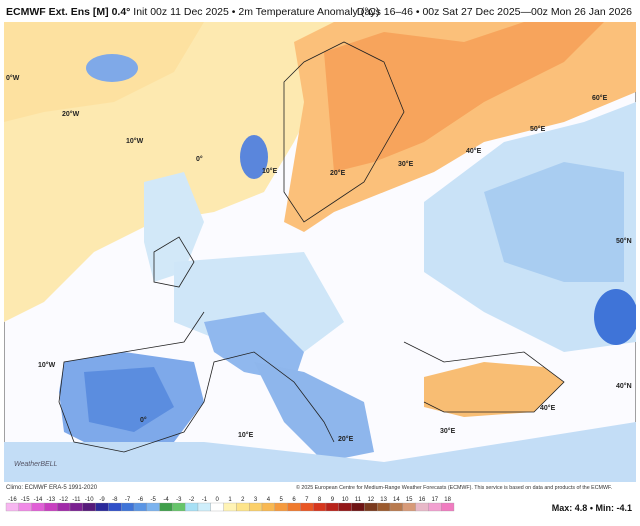 Image resolution: width=640 pixels, height=526 pixels. I want to click on scale-label: -6, so click(141, 500).